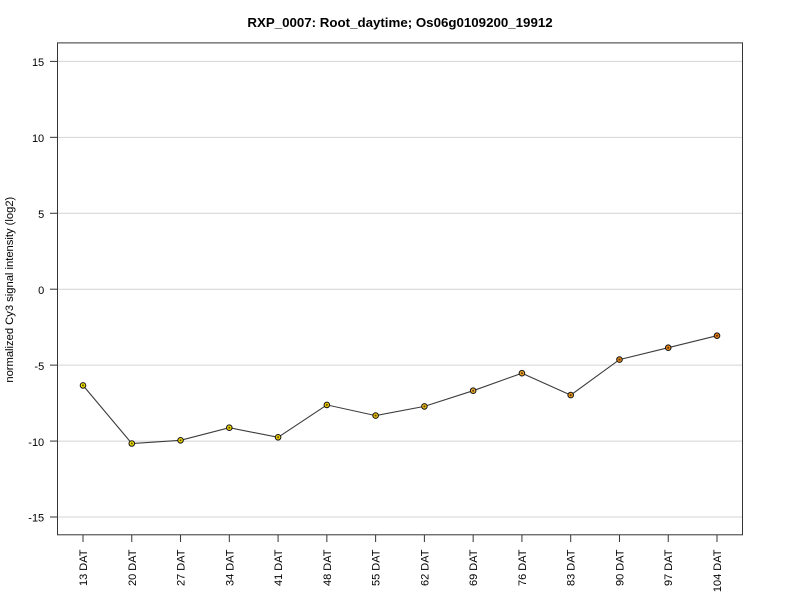 The width and height of the screenshot is (800, 600). Describe the element at coordinates (39, 367) in the screenshot. I see `svg-text: -5` at that location.